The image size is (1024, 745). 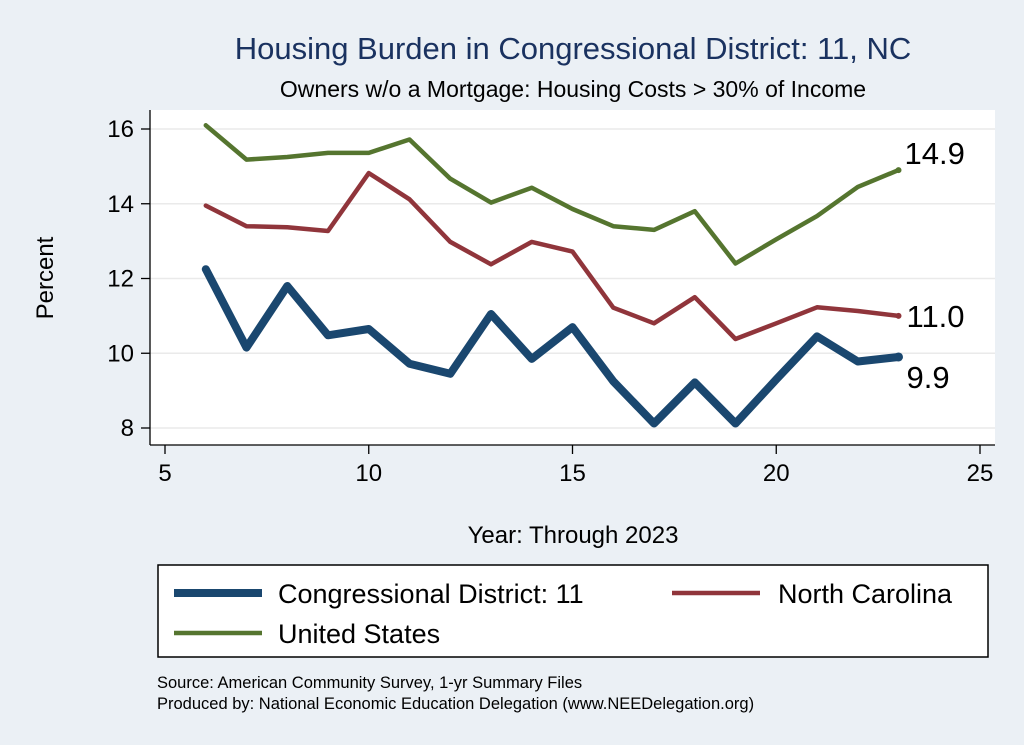 I want to click on x-tick-label: 25, so click(x=980, y=473).